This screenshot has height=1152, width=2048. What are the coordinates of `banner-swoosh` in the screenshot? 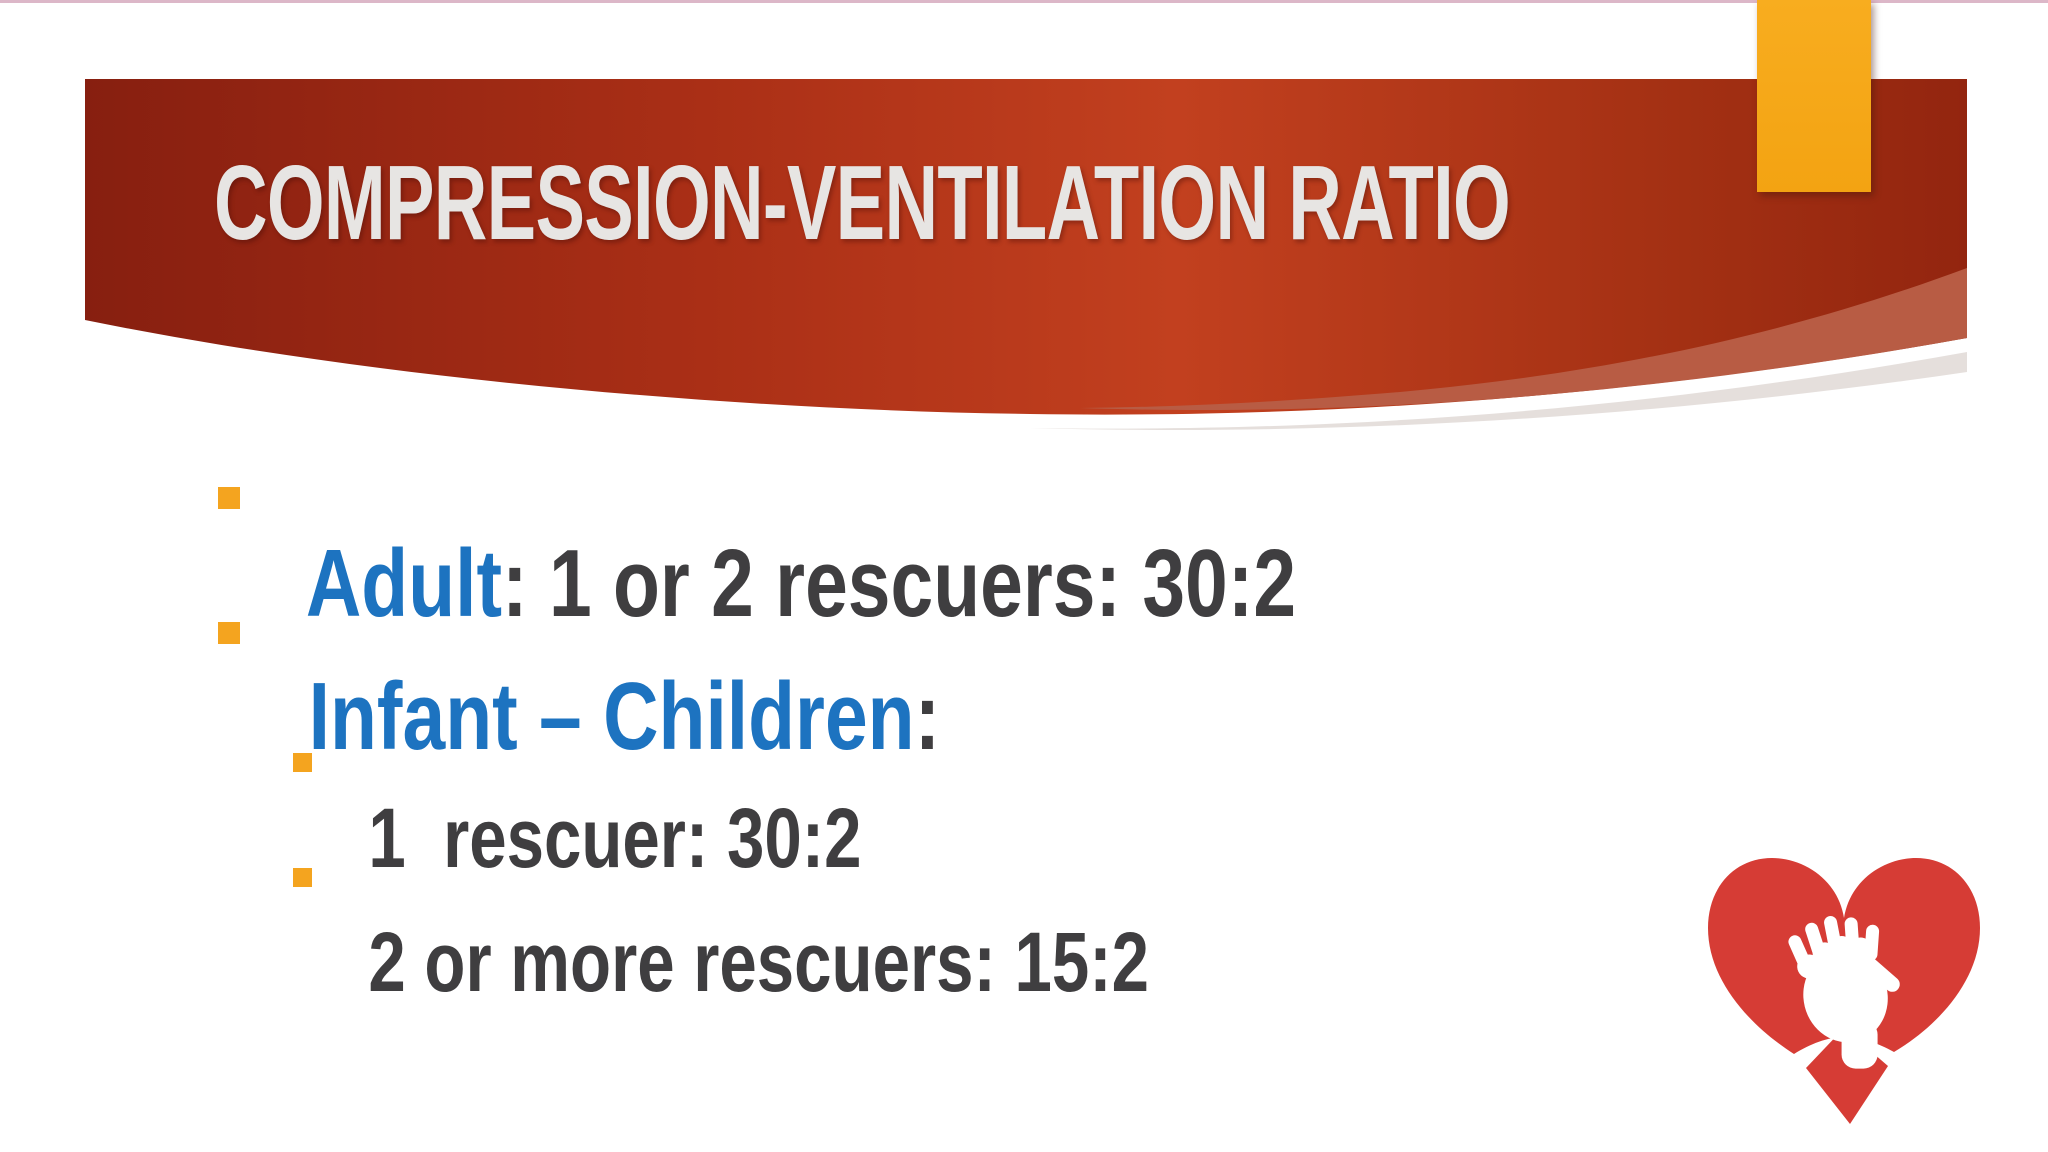 It's located at (1523, 339).